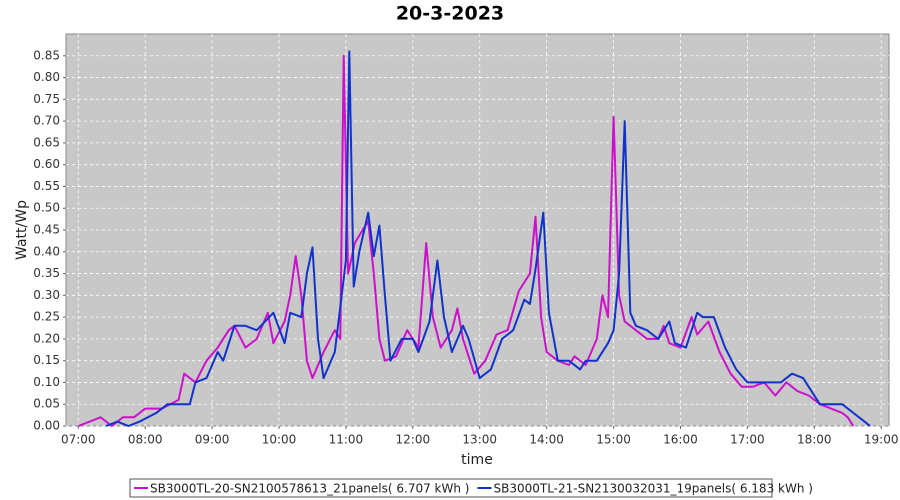 The image size is (900, 500). What do you see at coordinates (747, 440) in the screenshot?
I see `x-tick-label: 17:00` at bounding box center [747, 440].